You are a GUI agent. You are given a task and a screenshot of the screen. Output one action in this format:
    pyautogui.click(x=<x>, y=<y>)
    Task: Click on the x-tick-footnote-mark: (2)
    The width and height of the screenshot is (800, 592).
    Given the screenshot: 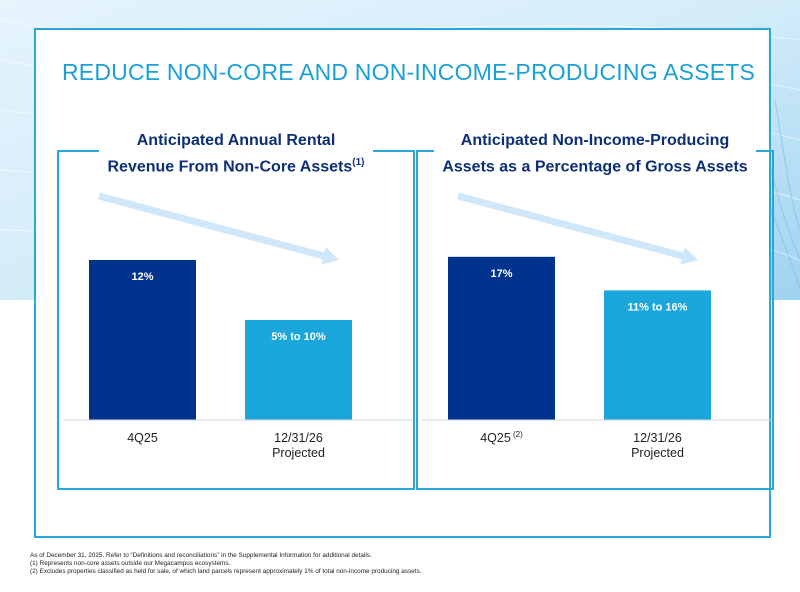 What is the action you would take?
    pyautogui.click(x=517, y=434)
    